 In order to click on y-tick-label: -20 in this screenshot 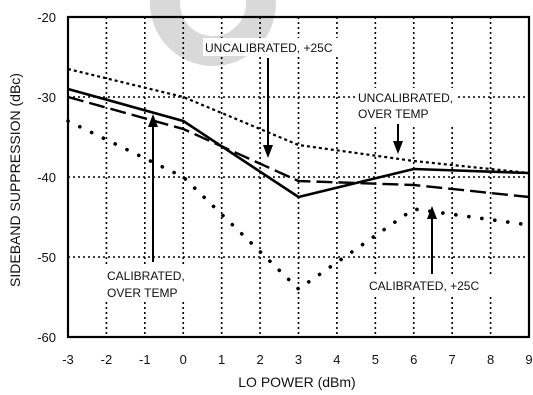, I will do `click(46, 17)`.